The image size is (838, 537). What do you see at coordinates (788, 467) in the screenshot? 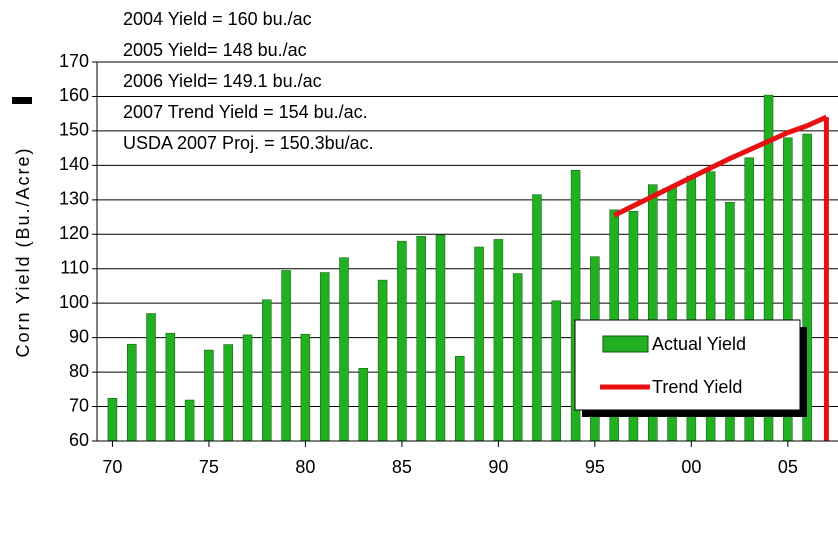
I see `x-tick-label: 05` at bounding box center [788, 467].